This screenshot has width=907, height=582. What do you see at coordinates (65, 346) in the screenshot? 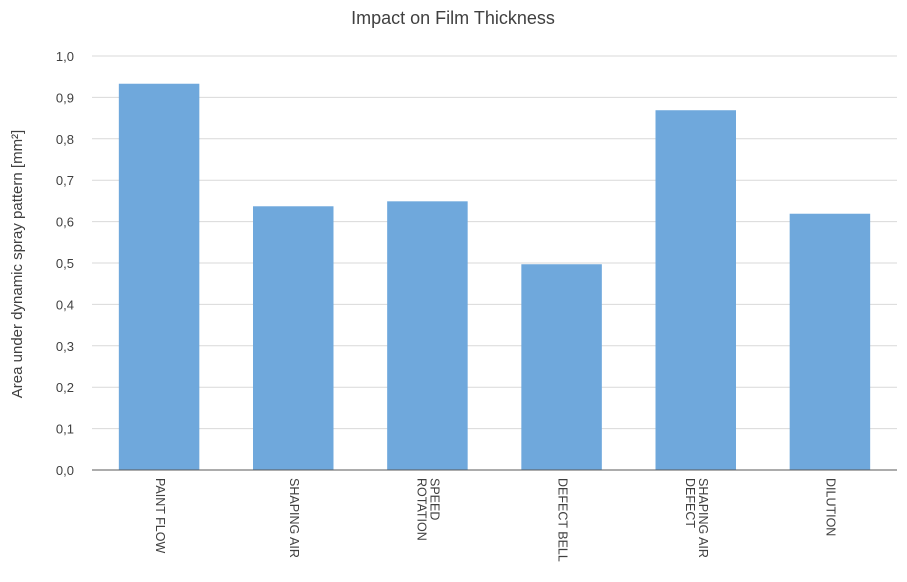
I see `y-tick-label: 0,3` at bounding box center [65, 346].